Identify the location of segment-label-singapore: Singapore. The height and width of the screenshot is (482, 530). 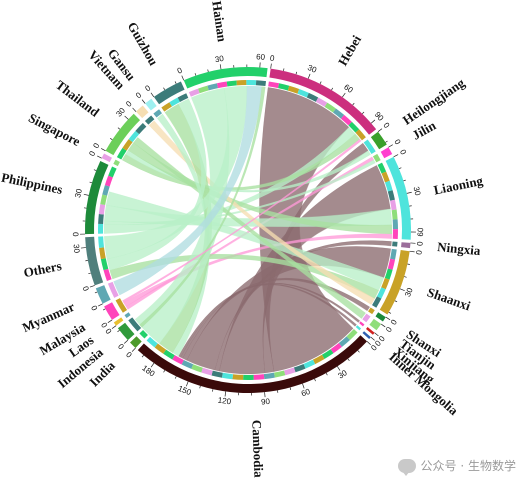
(54, 129).